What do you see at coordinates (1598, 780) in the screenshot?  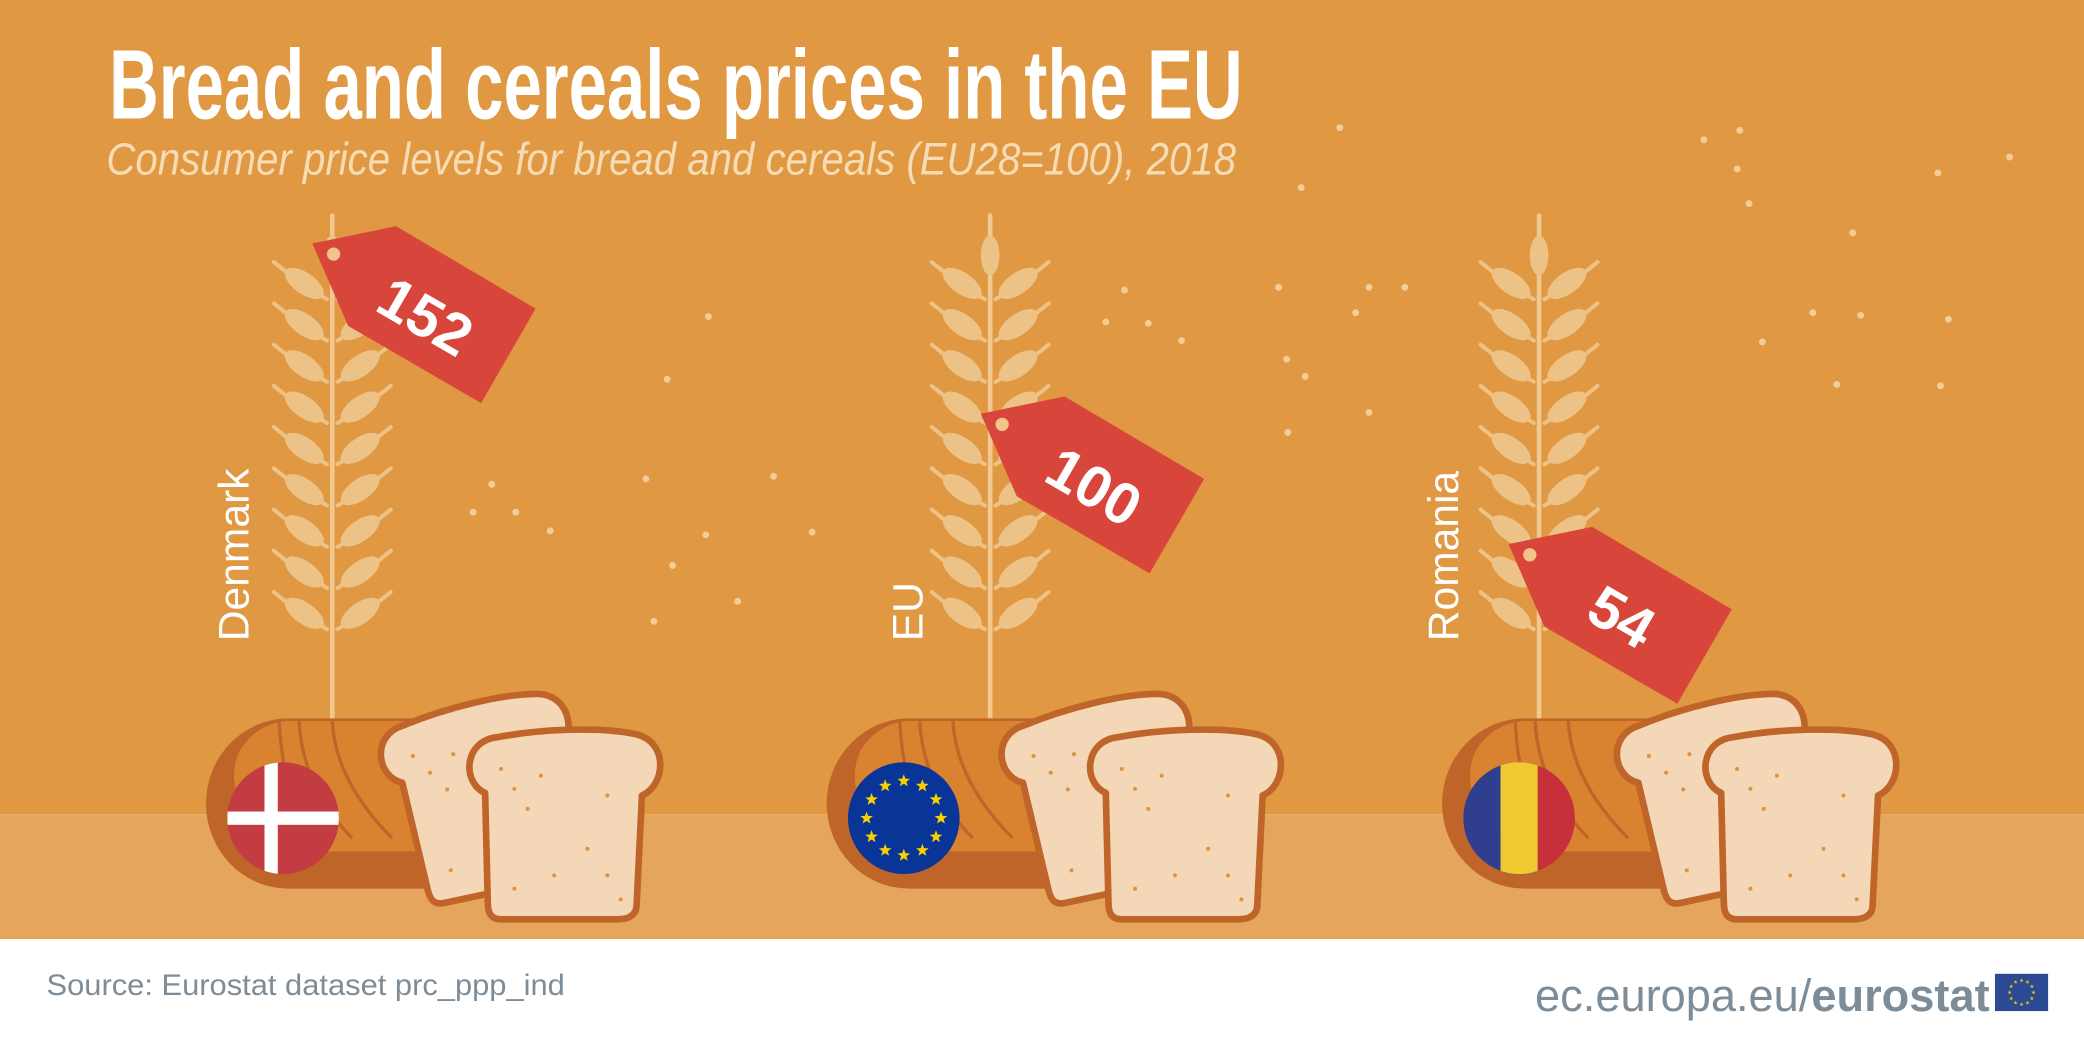 I see `loaf-score` at bounding box center [1598, 780].